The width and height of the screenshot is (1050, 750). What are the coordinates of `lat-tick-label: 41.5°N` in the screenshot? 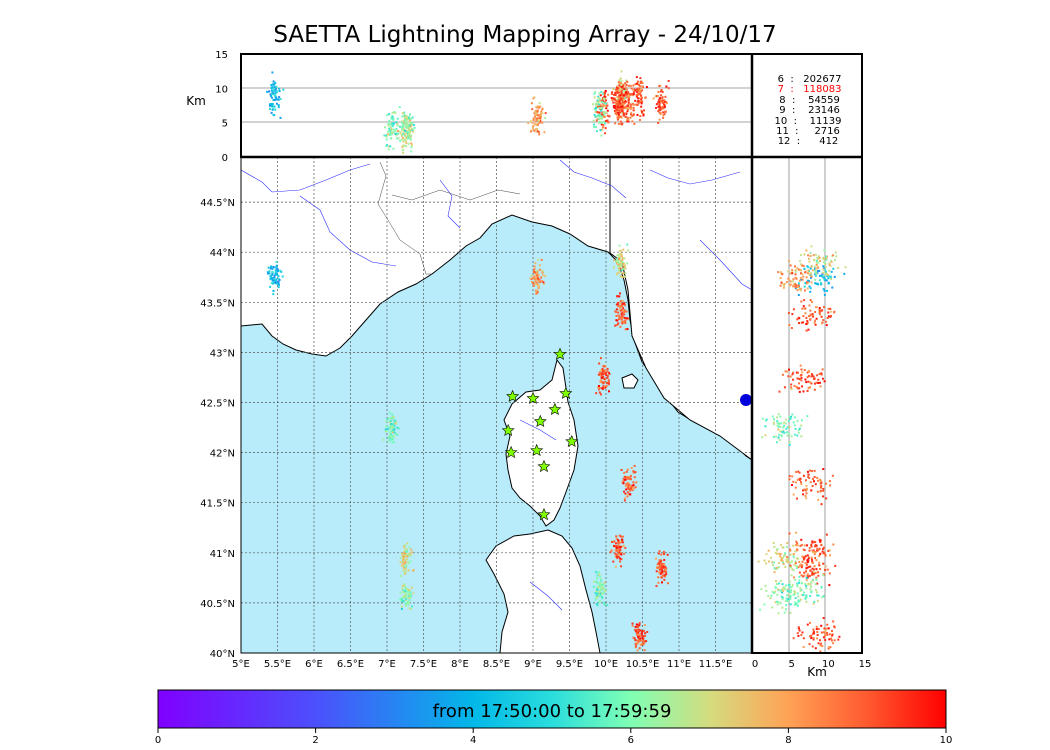 It's located at (217, 504).